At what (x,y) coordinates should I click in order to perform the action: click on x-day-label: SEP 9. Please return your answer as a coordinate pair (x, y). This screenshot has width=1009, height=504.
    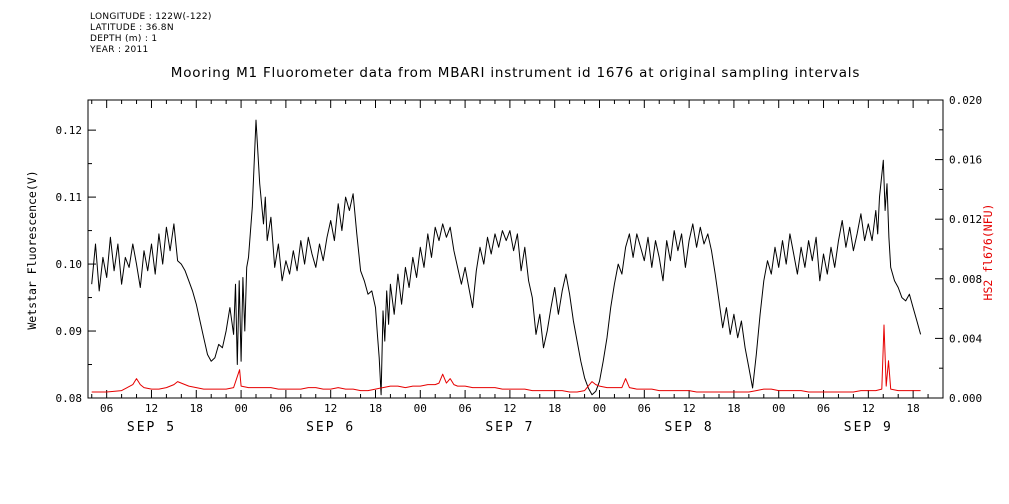
    Looking at the image, I should click on (868, 427).